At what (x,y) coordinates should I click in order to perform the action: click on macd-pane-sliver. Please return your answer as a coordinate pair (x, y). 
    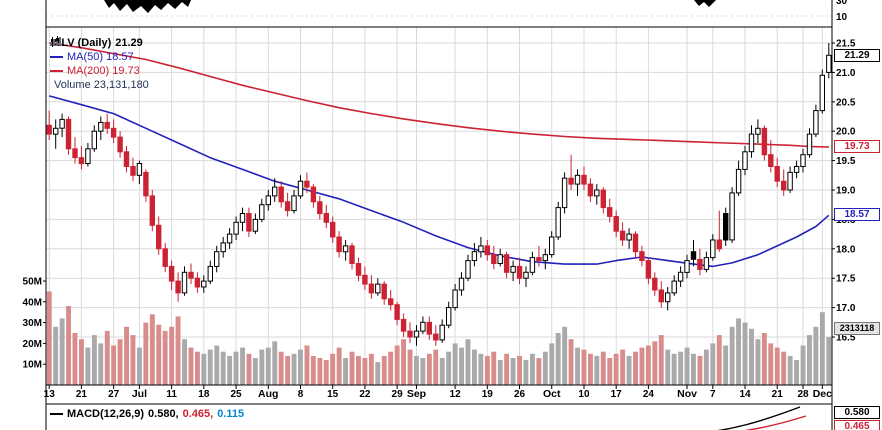
    Looking at the image, I should click on (762, 418).